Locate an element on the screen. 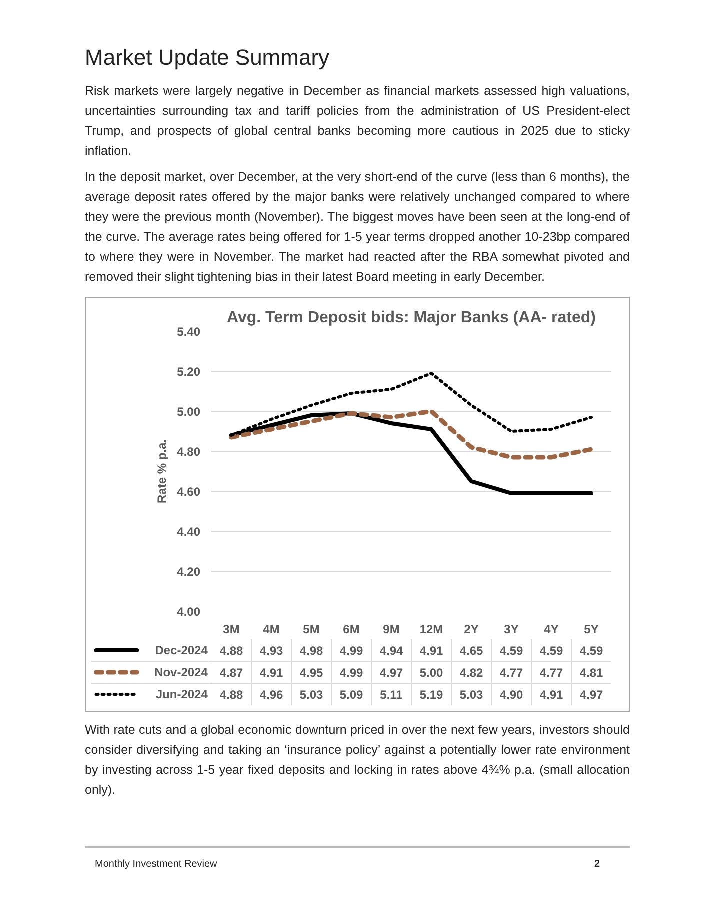 The width and height of the screenshot is (713, 922). data-label: 4.82 is located at coordinates (472, 673).